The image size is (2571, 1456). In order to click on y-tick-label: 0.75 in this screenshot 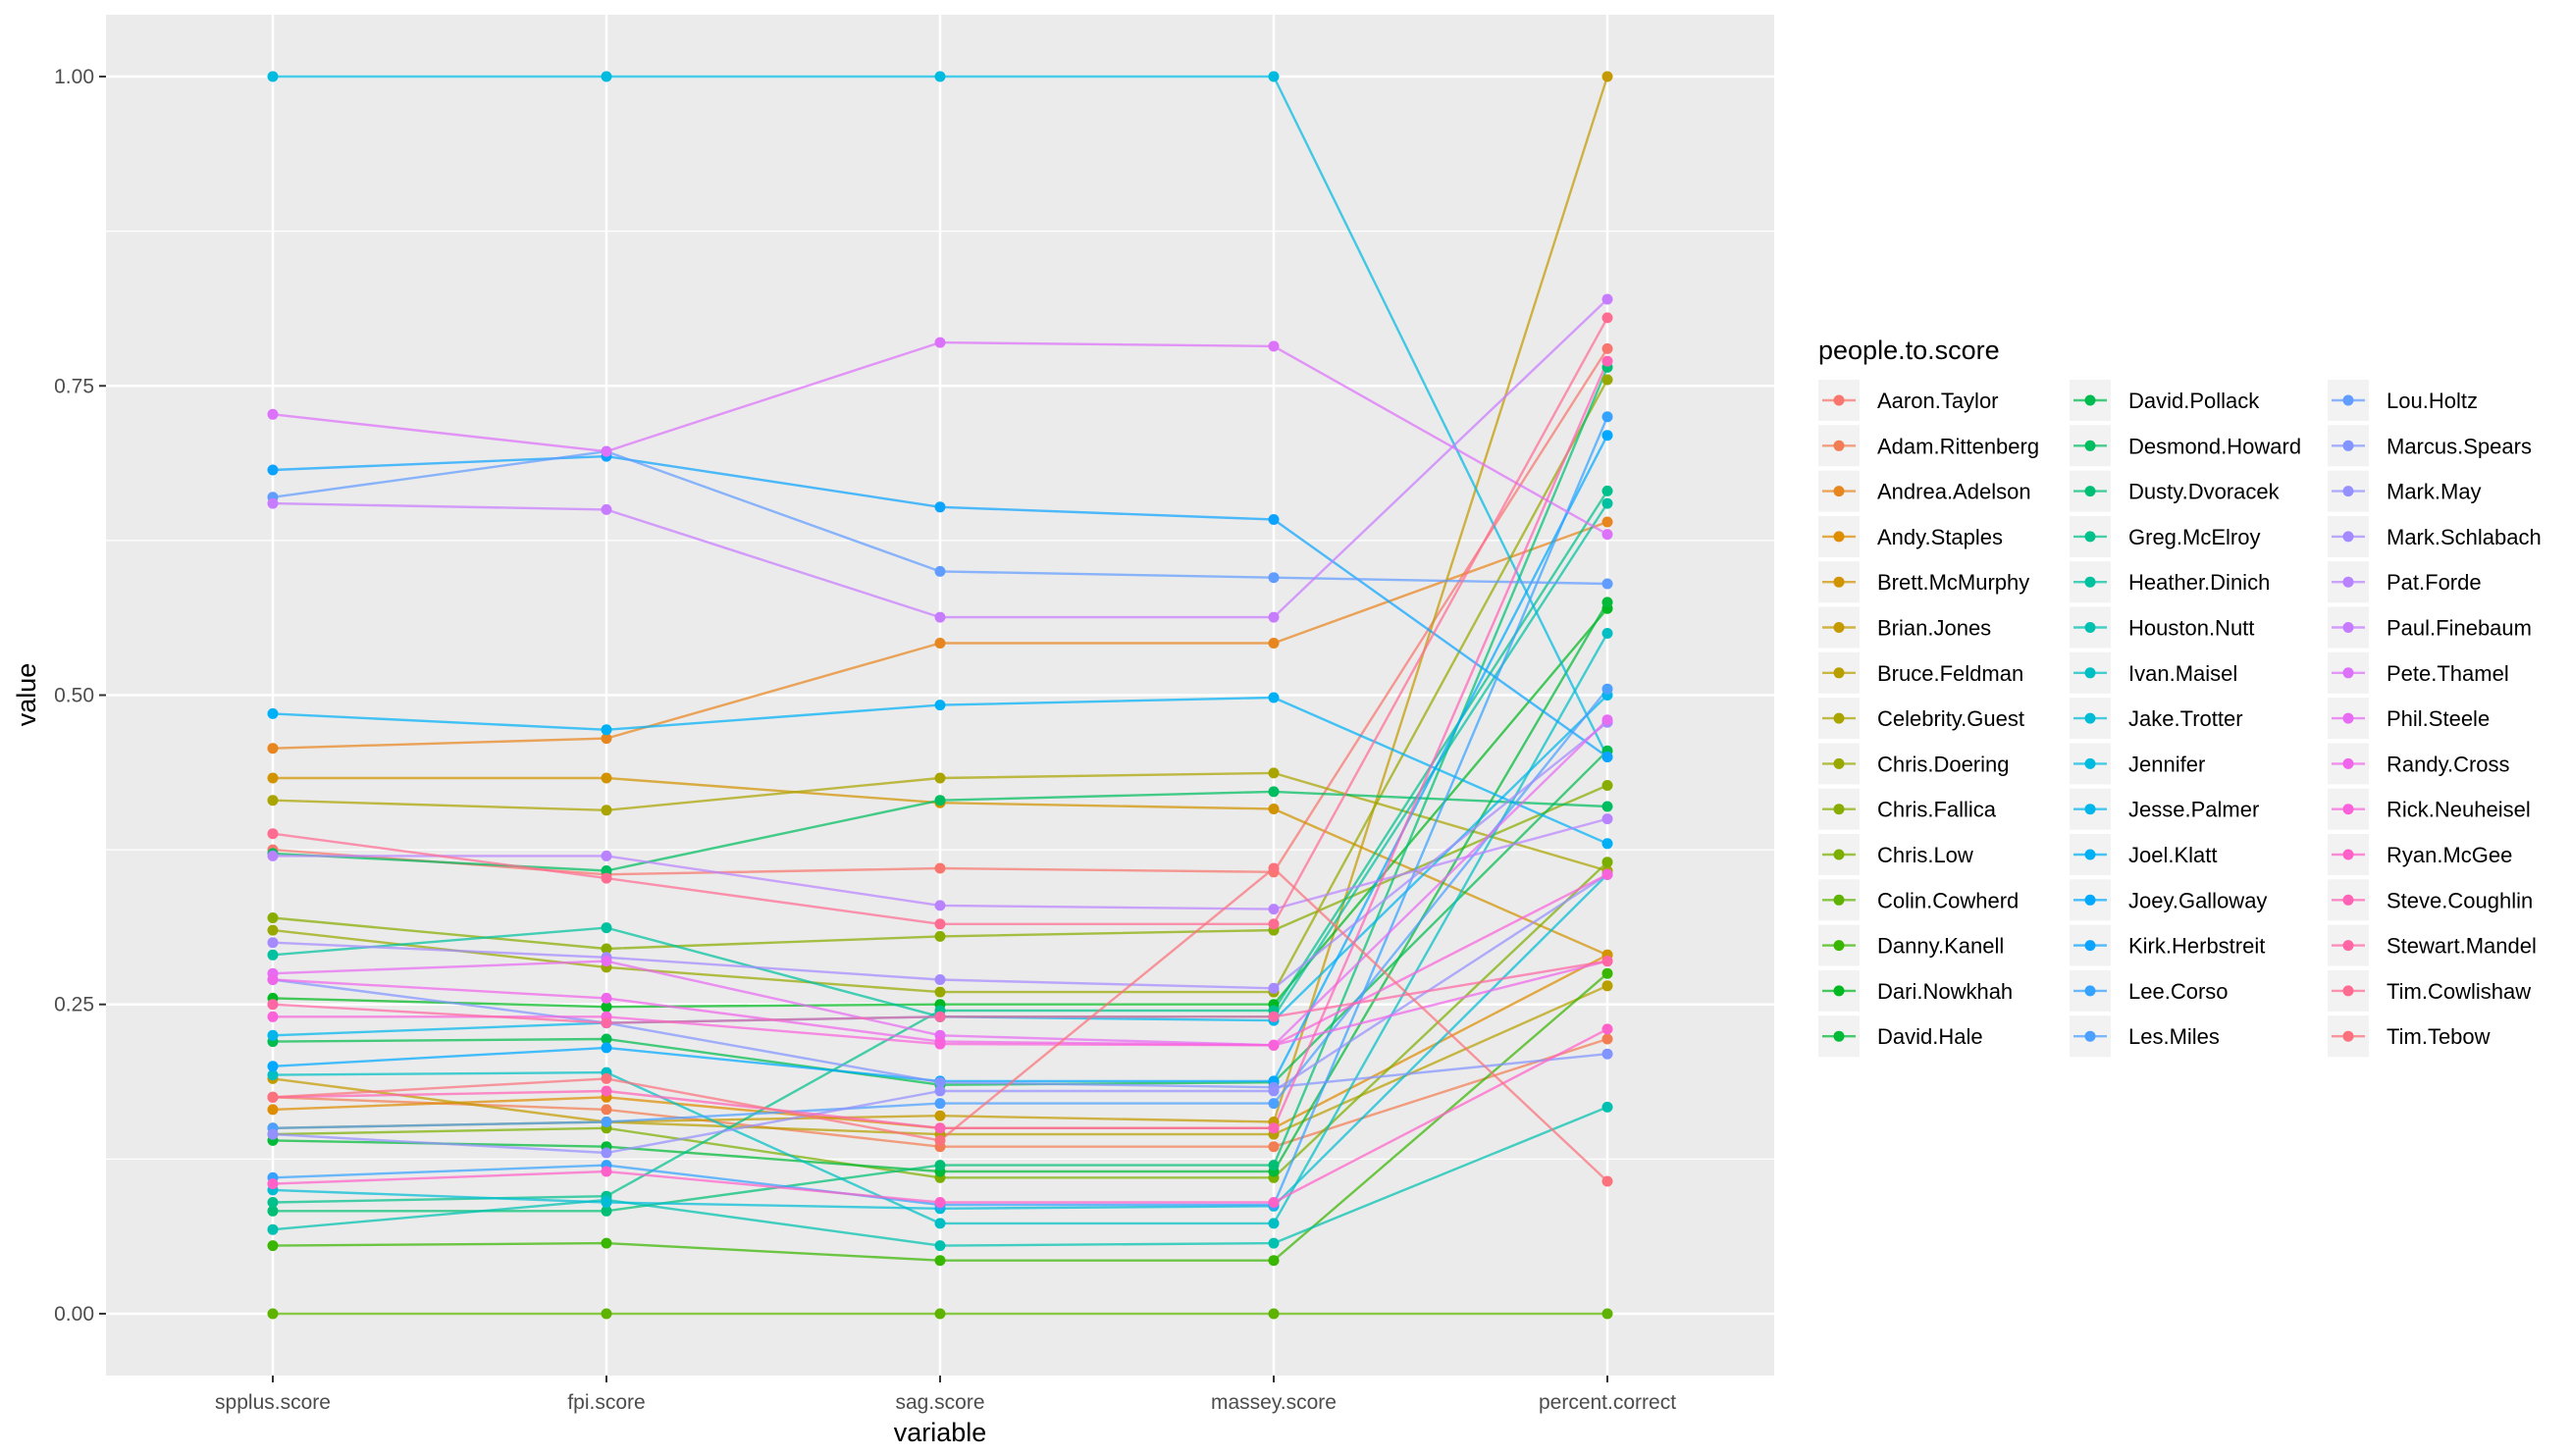, I will do `click(74, 386)`.